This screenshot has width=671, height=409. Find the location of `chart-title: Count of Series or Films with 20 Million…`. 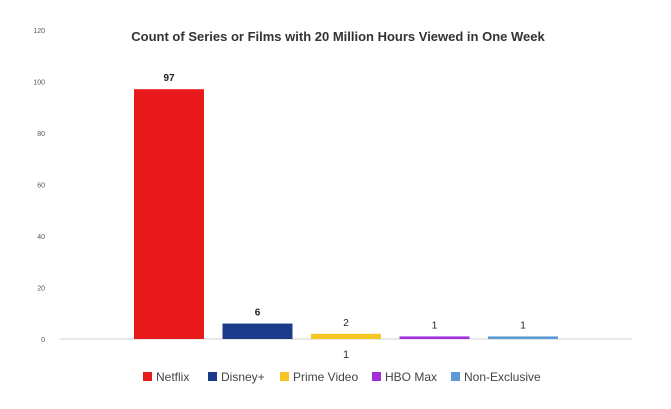

chart-title: Count of Series or Films with 20 Million… is located at coordinates (338, 36).